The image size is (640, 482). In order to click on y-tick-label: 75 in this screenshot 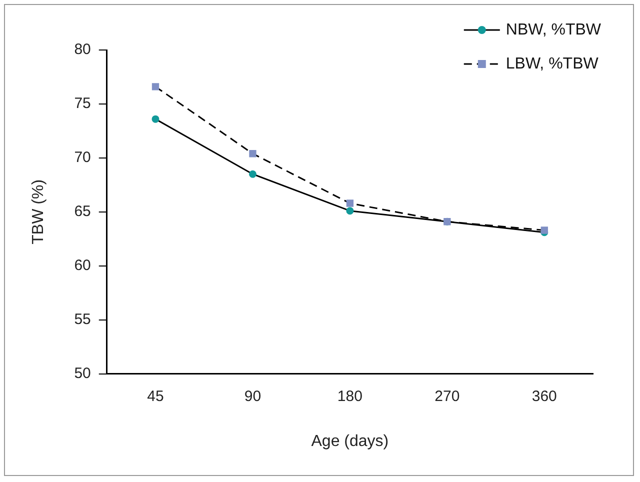, I will do `click(82, 103)`.